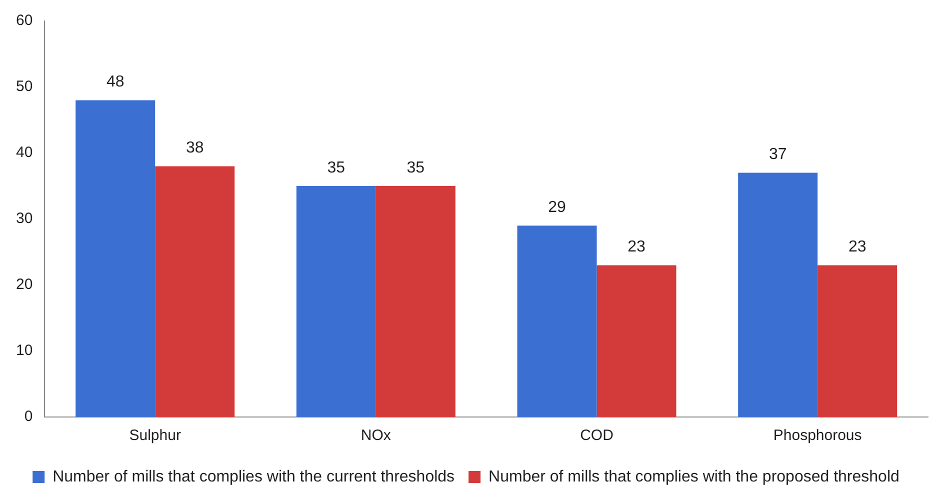 The height and width of the screenshot is (499, 936). What do you see at coordinates (817, 435) in the screenshot?
I see `x-tick-label: Phosphorous` at bounding box center [817, 435].